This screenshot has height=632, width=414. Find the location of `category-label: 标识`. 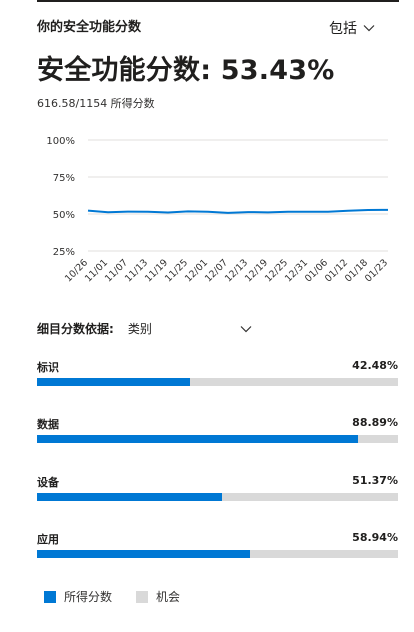

category-label: 标识 is located at coordinates (48, 367).